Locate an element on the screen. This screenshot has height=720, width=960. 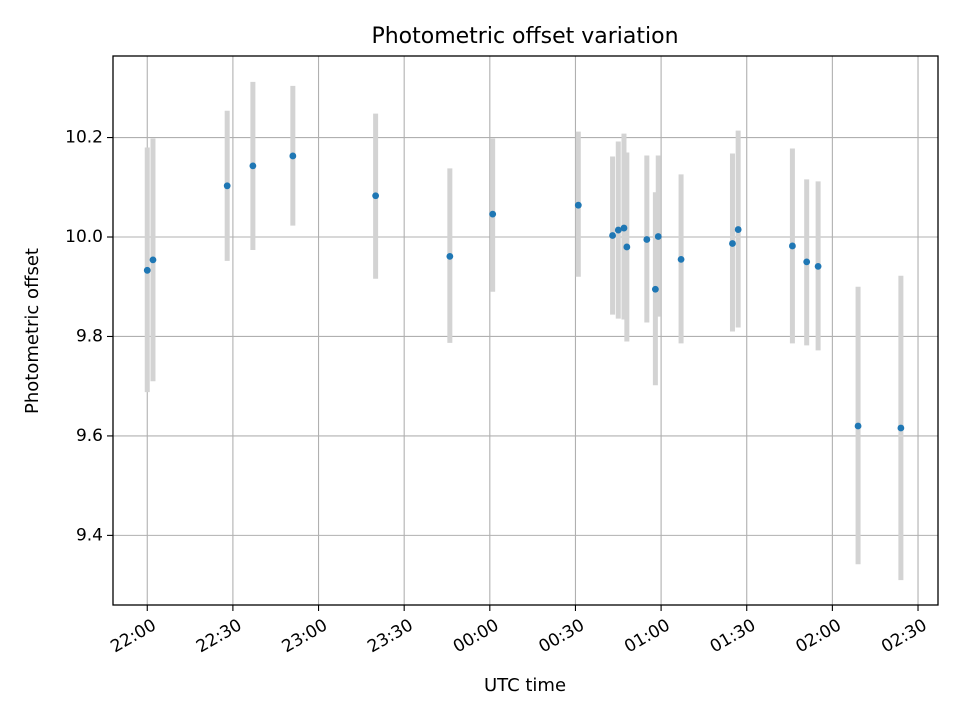
y-tick-label: 9.8 is located at coordinates (89, 336).